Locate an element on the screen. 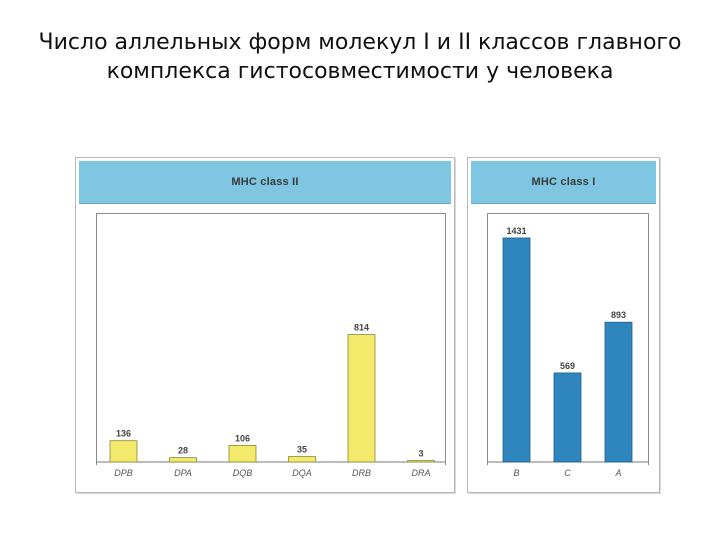 This screenshot has height=540, width=720. mhc-class-i-plot-frame is located at coordinates (568, 339).